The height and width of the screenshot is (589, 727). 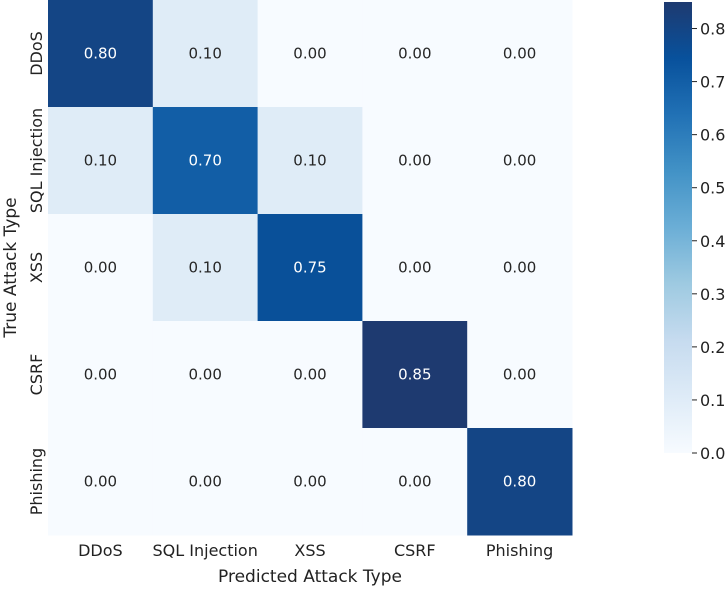 I want to click on colorbar-tick-label: 0.8, so click(x=712, y=29).